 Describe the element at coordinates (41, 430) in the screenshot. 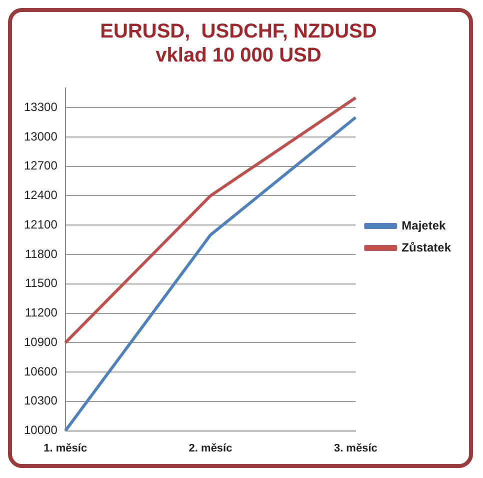

I see `y-tick-label: 10000` at that location.